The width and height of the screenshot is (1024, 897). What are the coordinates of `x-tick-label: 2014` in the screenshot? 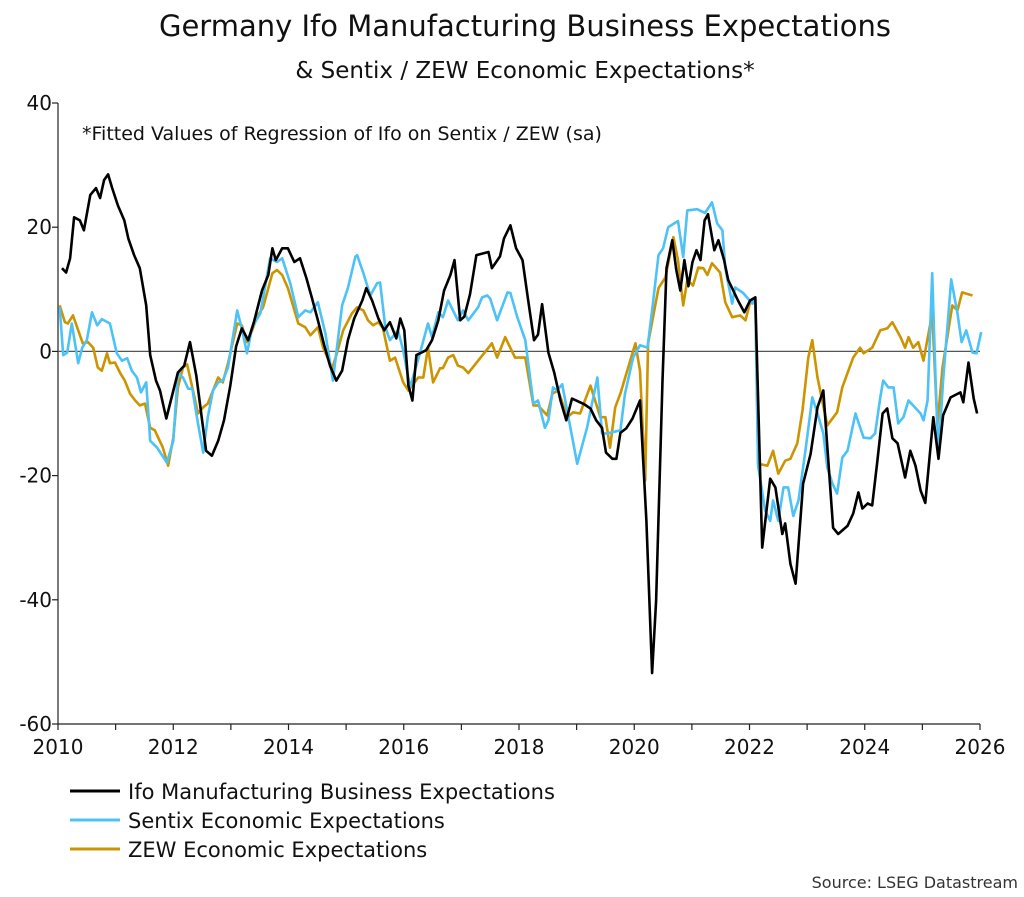 It's located at (288, 747).